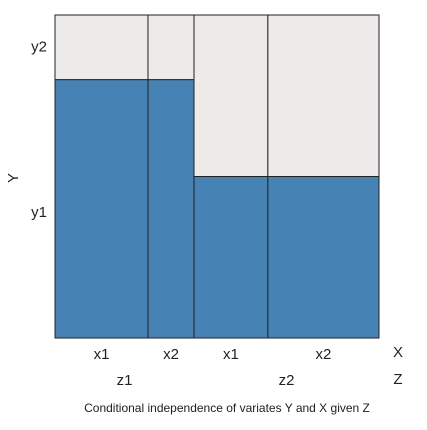  I want to click on y-axis-label: Y, so click(13, 178).